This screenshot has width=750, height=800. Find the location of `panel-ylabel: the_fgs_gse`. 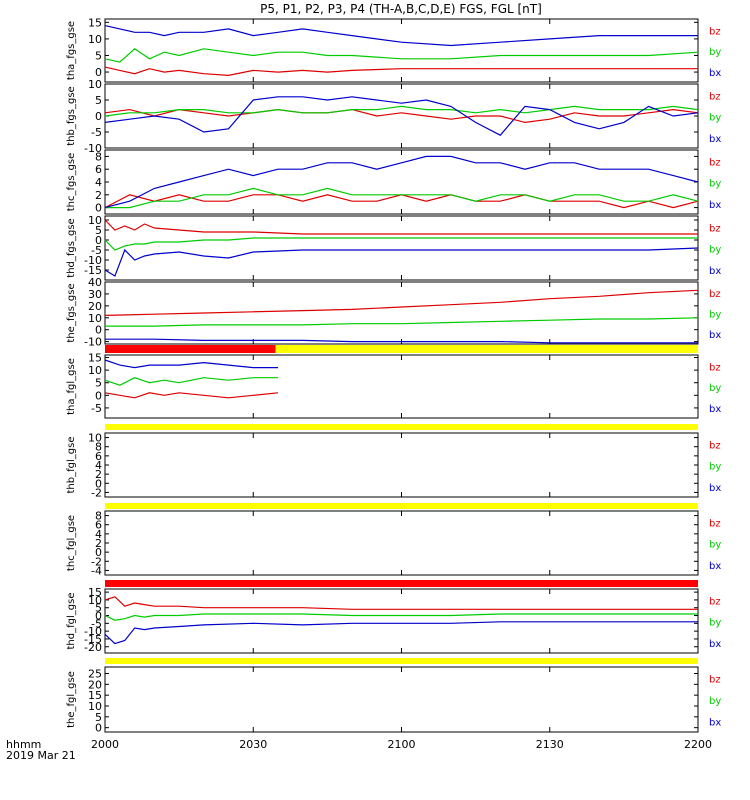

panel-ylabel: the_fgs_gse is located at coordinates (71, 312).